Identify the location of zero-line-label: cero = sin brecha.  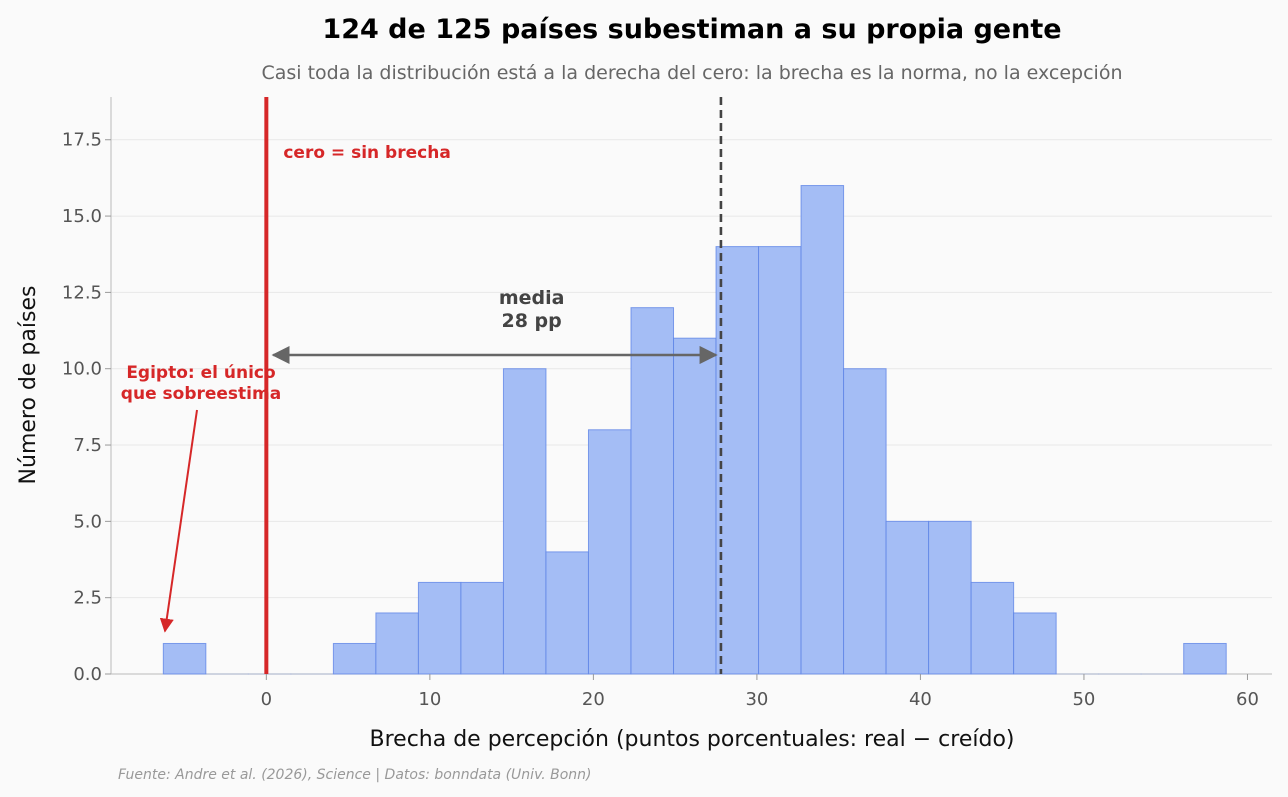
(366, 153).